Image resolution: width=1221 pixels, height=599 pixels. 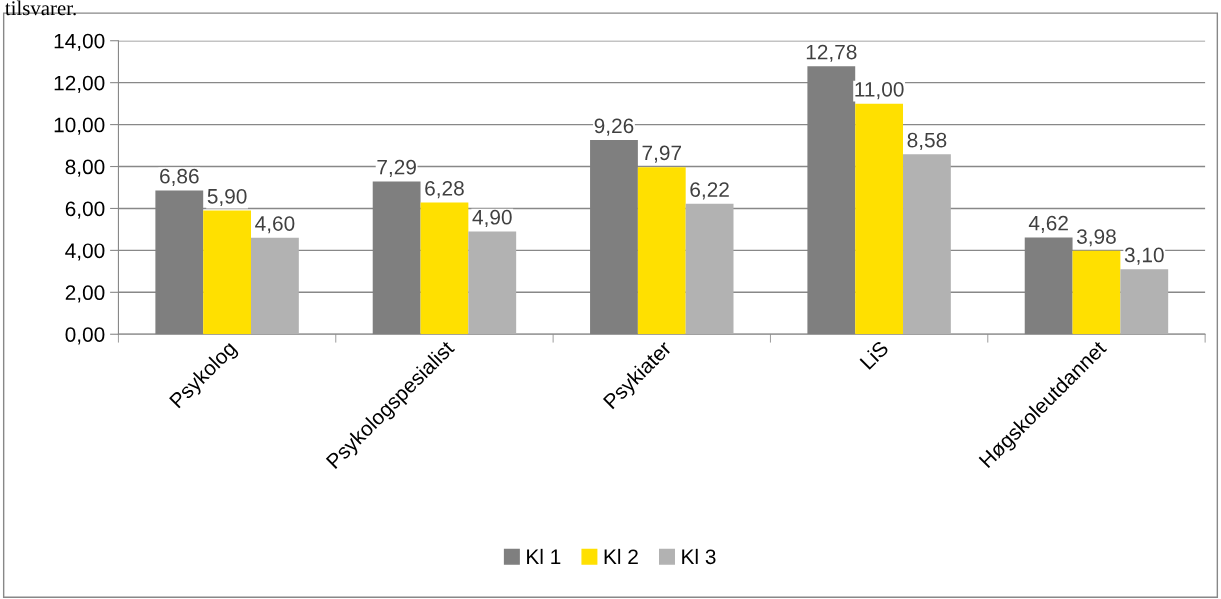 I want to click on data-label: 11,00, so click(x=879, y=90).